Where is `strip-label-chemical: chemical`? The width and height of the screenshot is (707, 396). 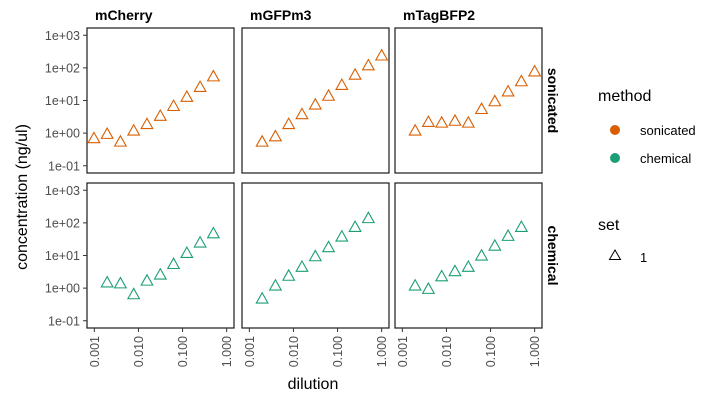
strip-label-chemical: chemical is located at coordinates (553, 256).